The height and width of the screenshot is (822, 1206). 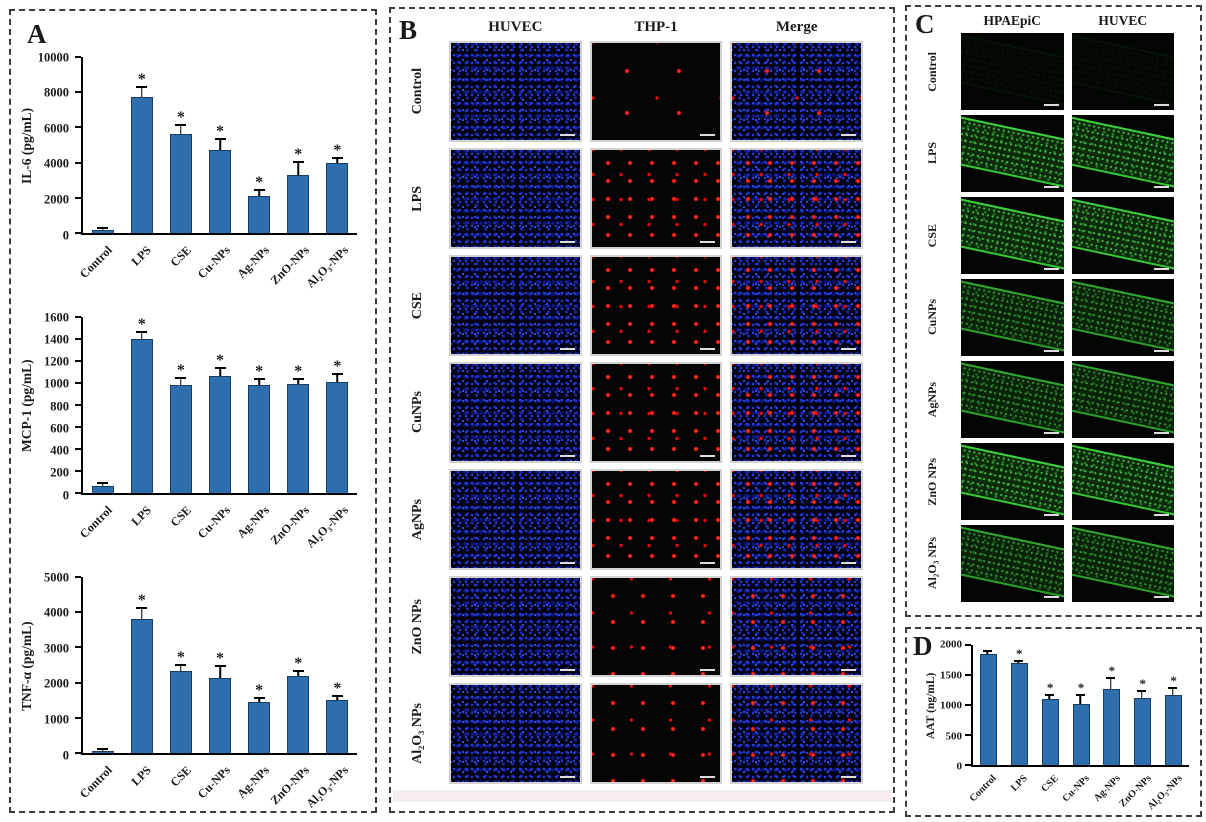 What do you see at coordinates (298, 381) in the screenshot?
I see `error-bar-zno-nps` at bounding box center [298, 381].